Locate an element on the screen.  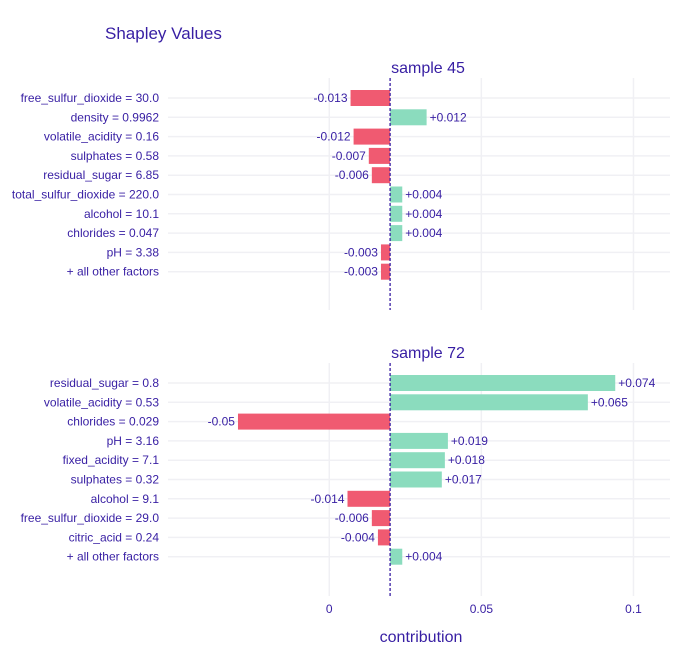
panel-title: sample 45 is located at coordinates (428, 68).